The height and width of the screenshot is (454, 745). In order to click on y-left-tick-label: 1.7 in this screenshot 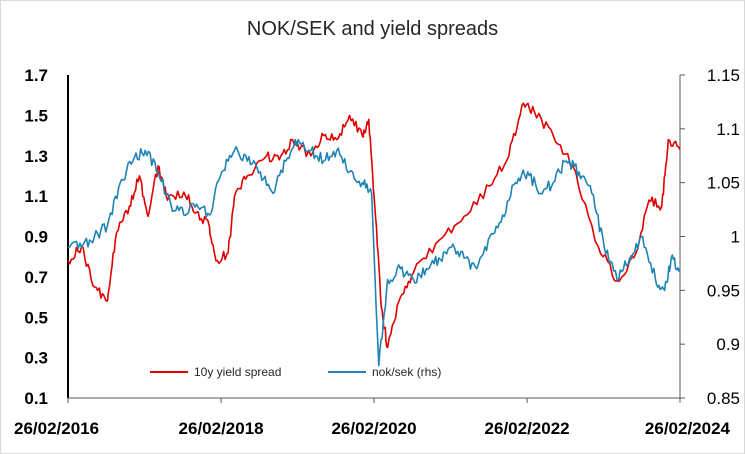, I will do `click(36, 75)`.